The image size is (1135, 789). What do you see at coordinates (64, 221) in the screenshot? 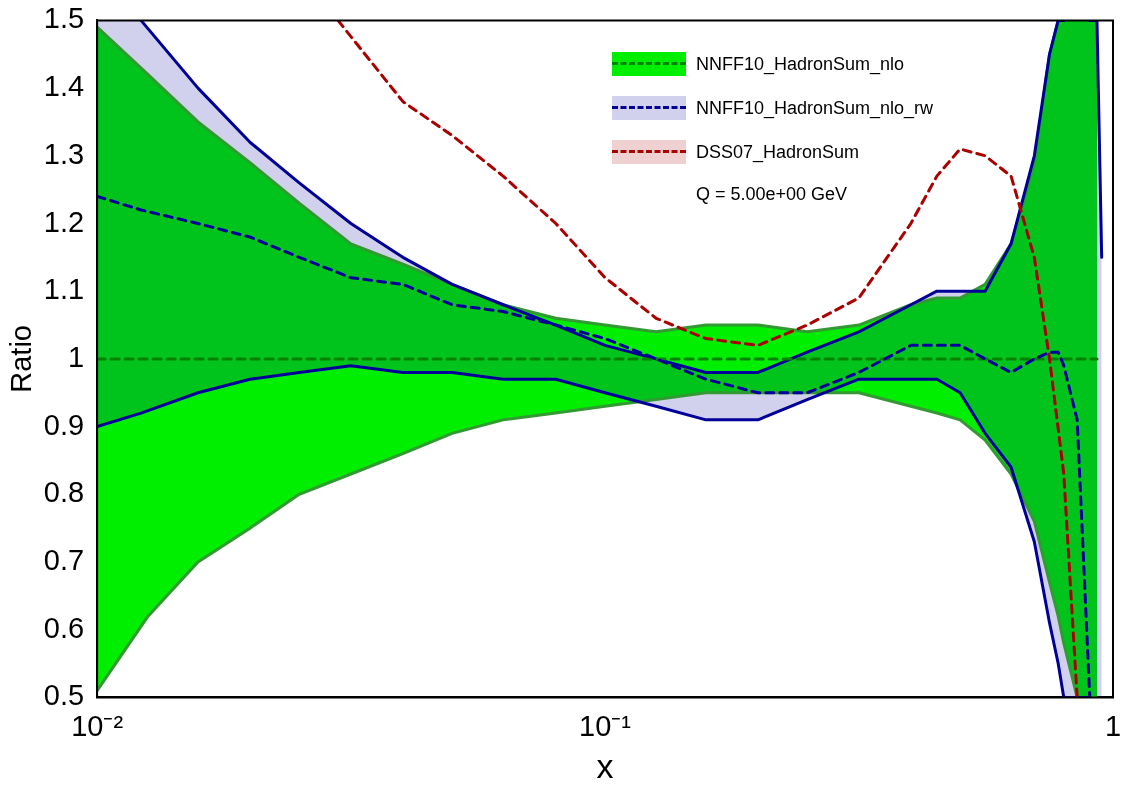
I see `y-tick-label: 1.2` at bounding box center [64, 221].